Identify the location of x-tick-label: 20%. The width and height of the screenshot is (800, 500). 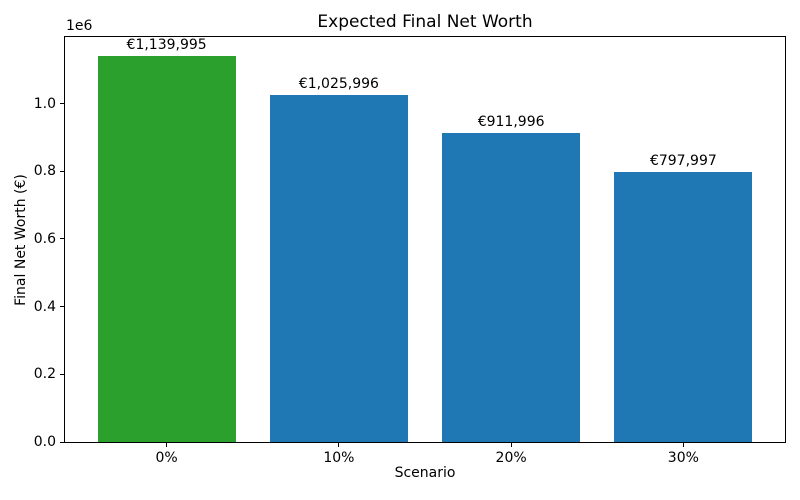
(511, 458).